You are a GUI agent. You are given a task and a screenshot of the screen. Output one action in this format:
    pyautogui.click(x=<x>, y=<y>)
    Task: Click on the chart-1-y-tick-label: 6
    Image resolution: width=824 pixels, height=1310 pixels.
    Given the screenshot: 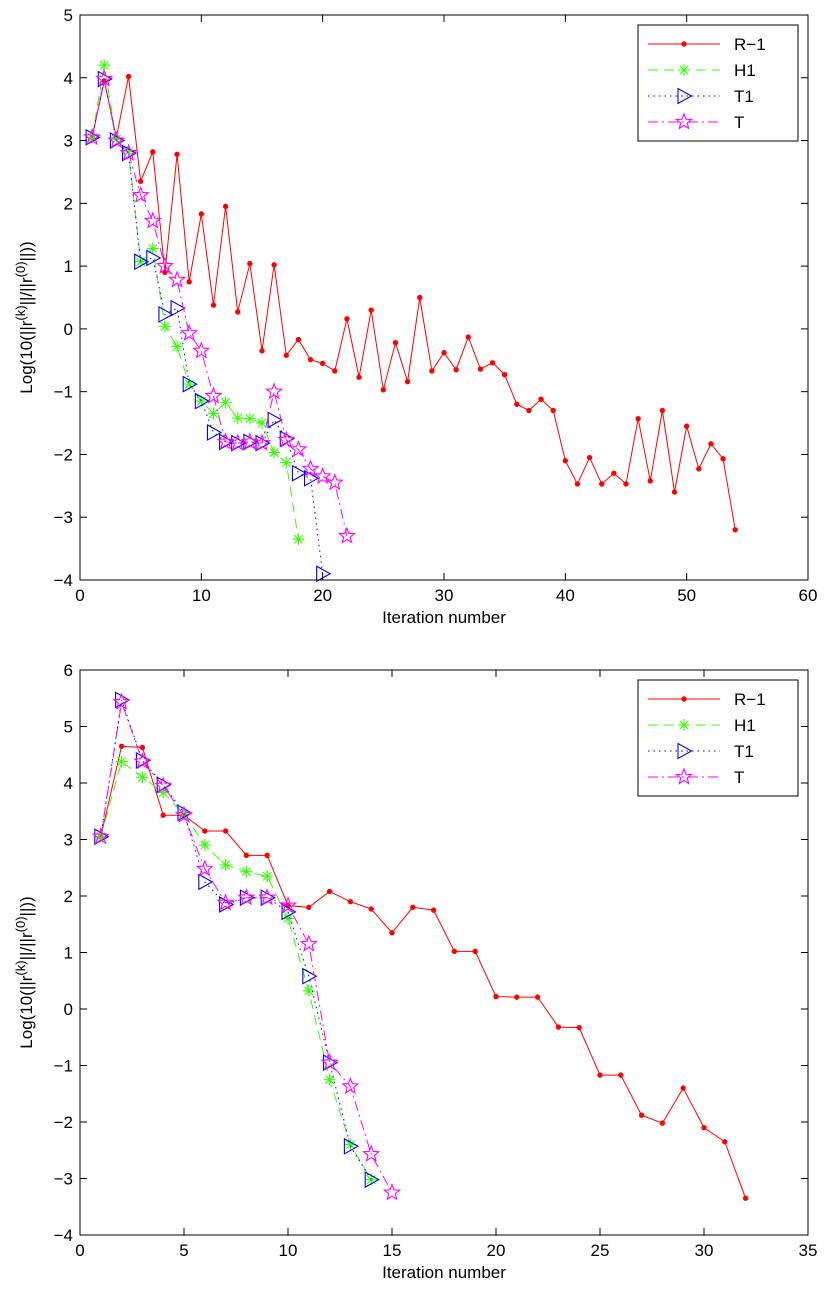 What is the action you would take?
    pyautogui.click(x=68, y=670)
    